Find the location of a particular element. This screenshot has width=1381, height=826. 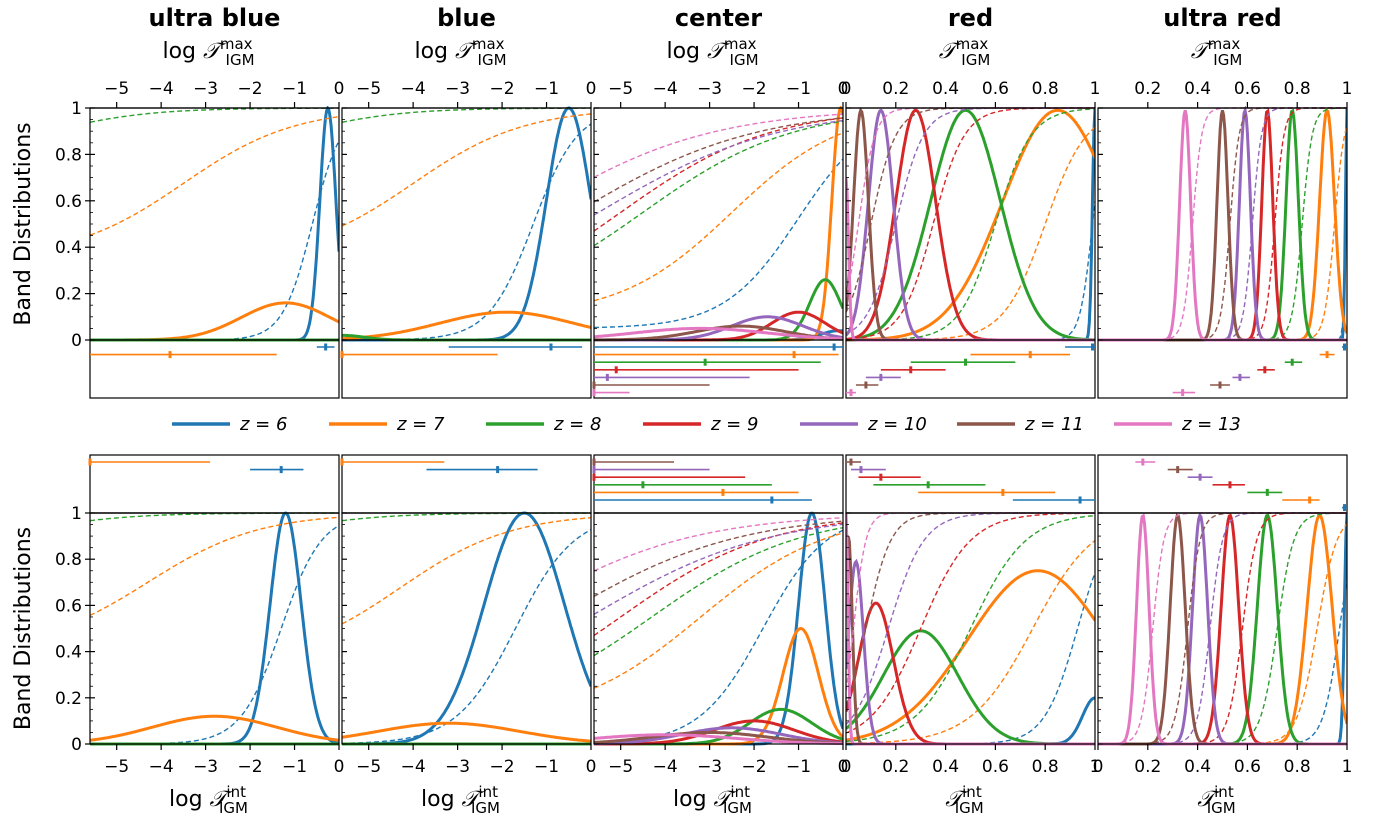

panel-title: red is located at coordinates (970, 18).